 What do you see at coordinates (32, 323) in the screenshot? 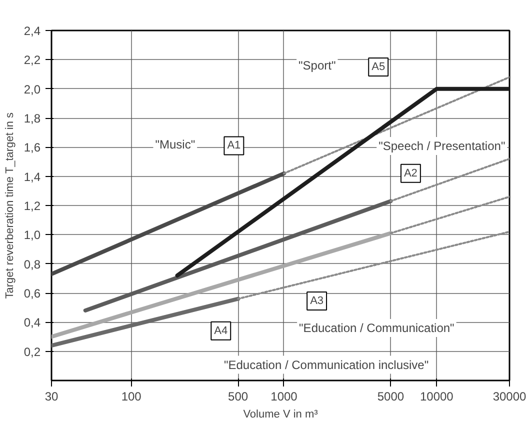
I see `y-tick-label: 0,4` at bounding box center [32, 323].